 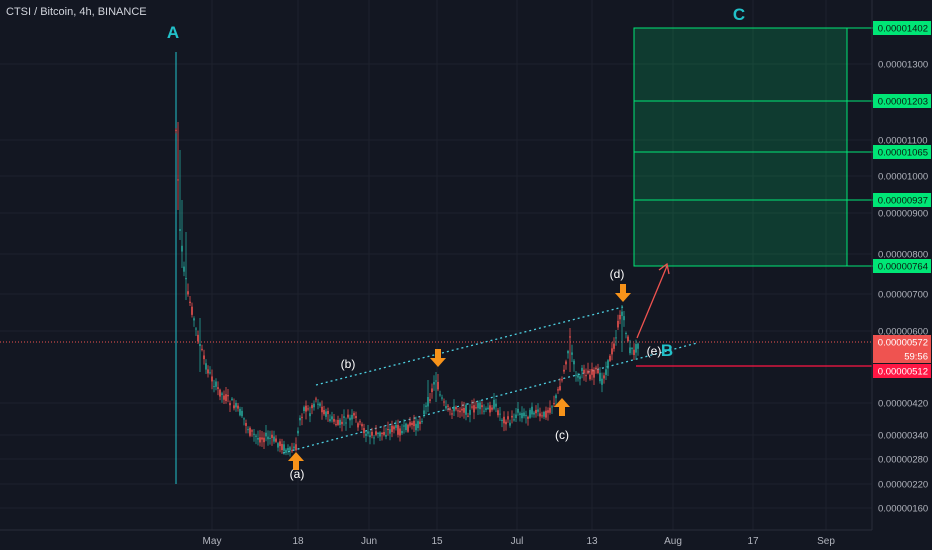 I want to click on svg-text: 0.00000764, so click(x=903, y=267).